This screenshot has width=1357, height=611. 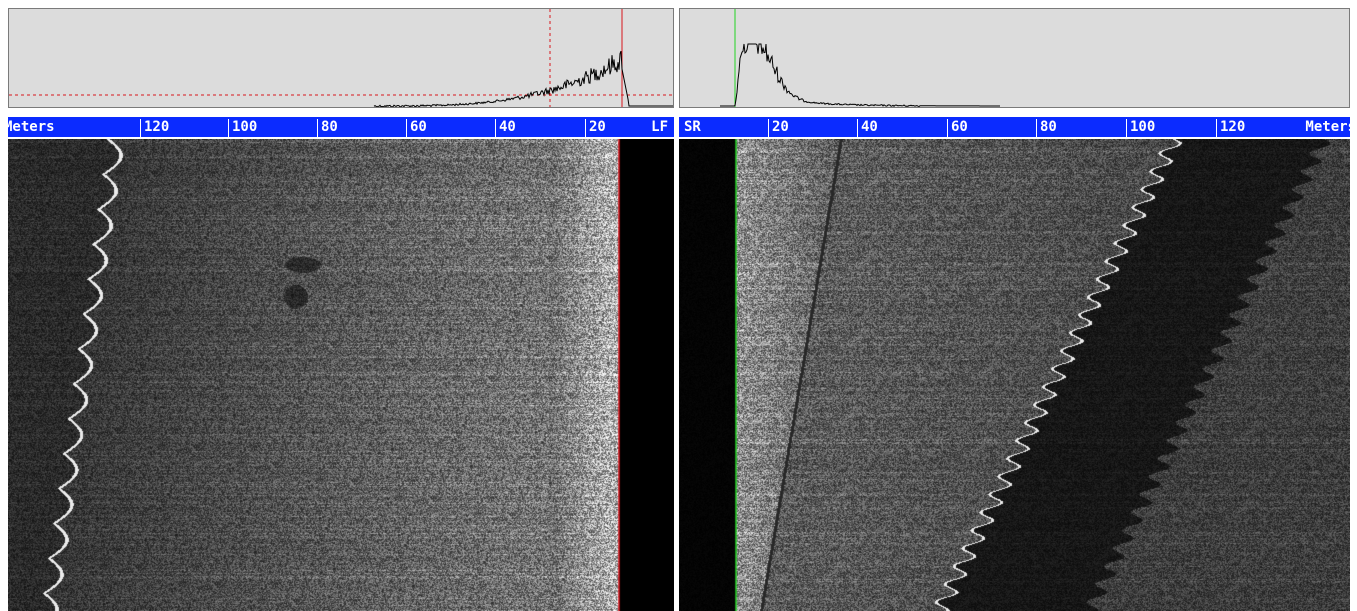 I want to click on port-units-label: Meters, so click(x=31, y=127).